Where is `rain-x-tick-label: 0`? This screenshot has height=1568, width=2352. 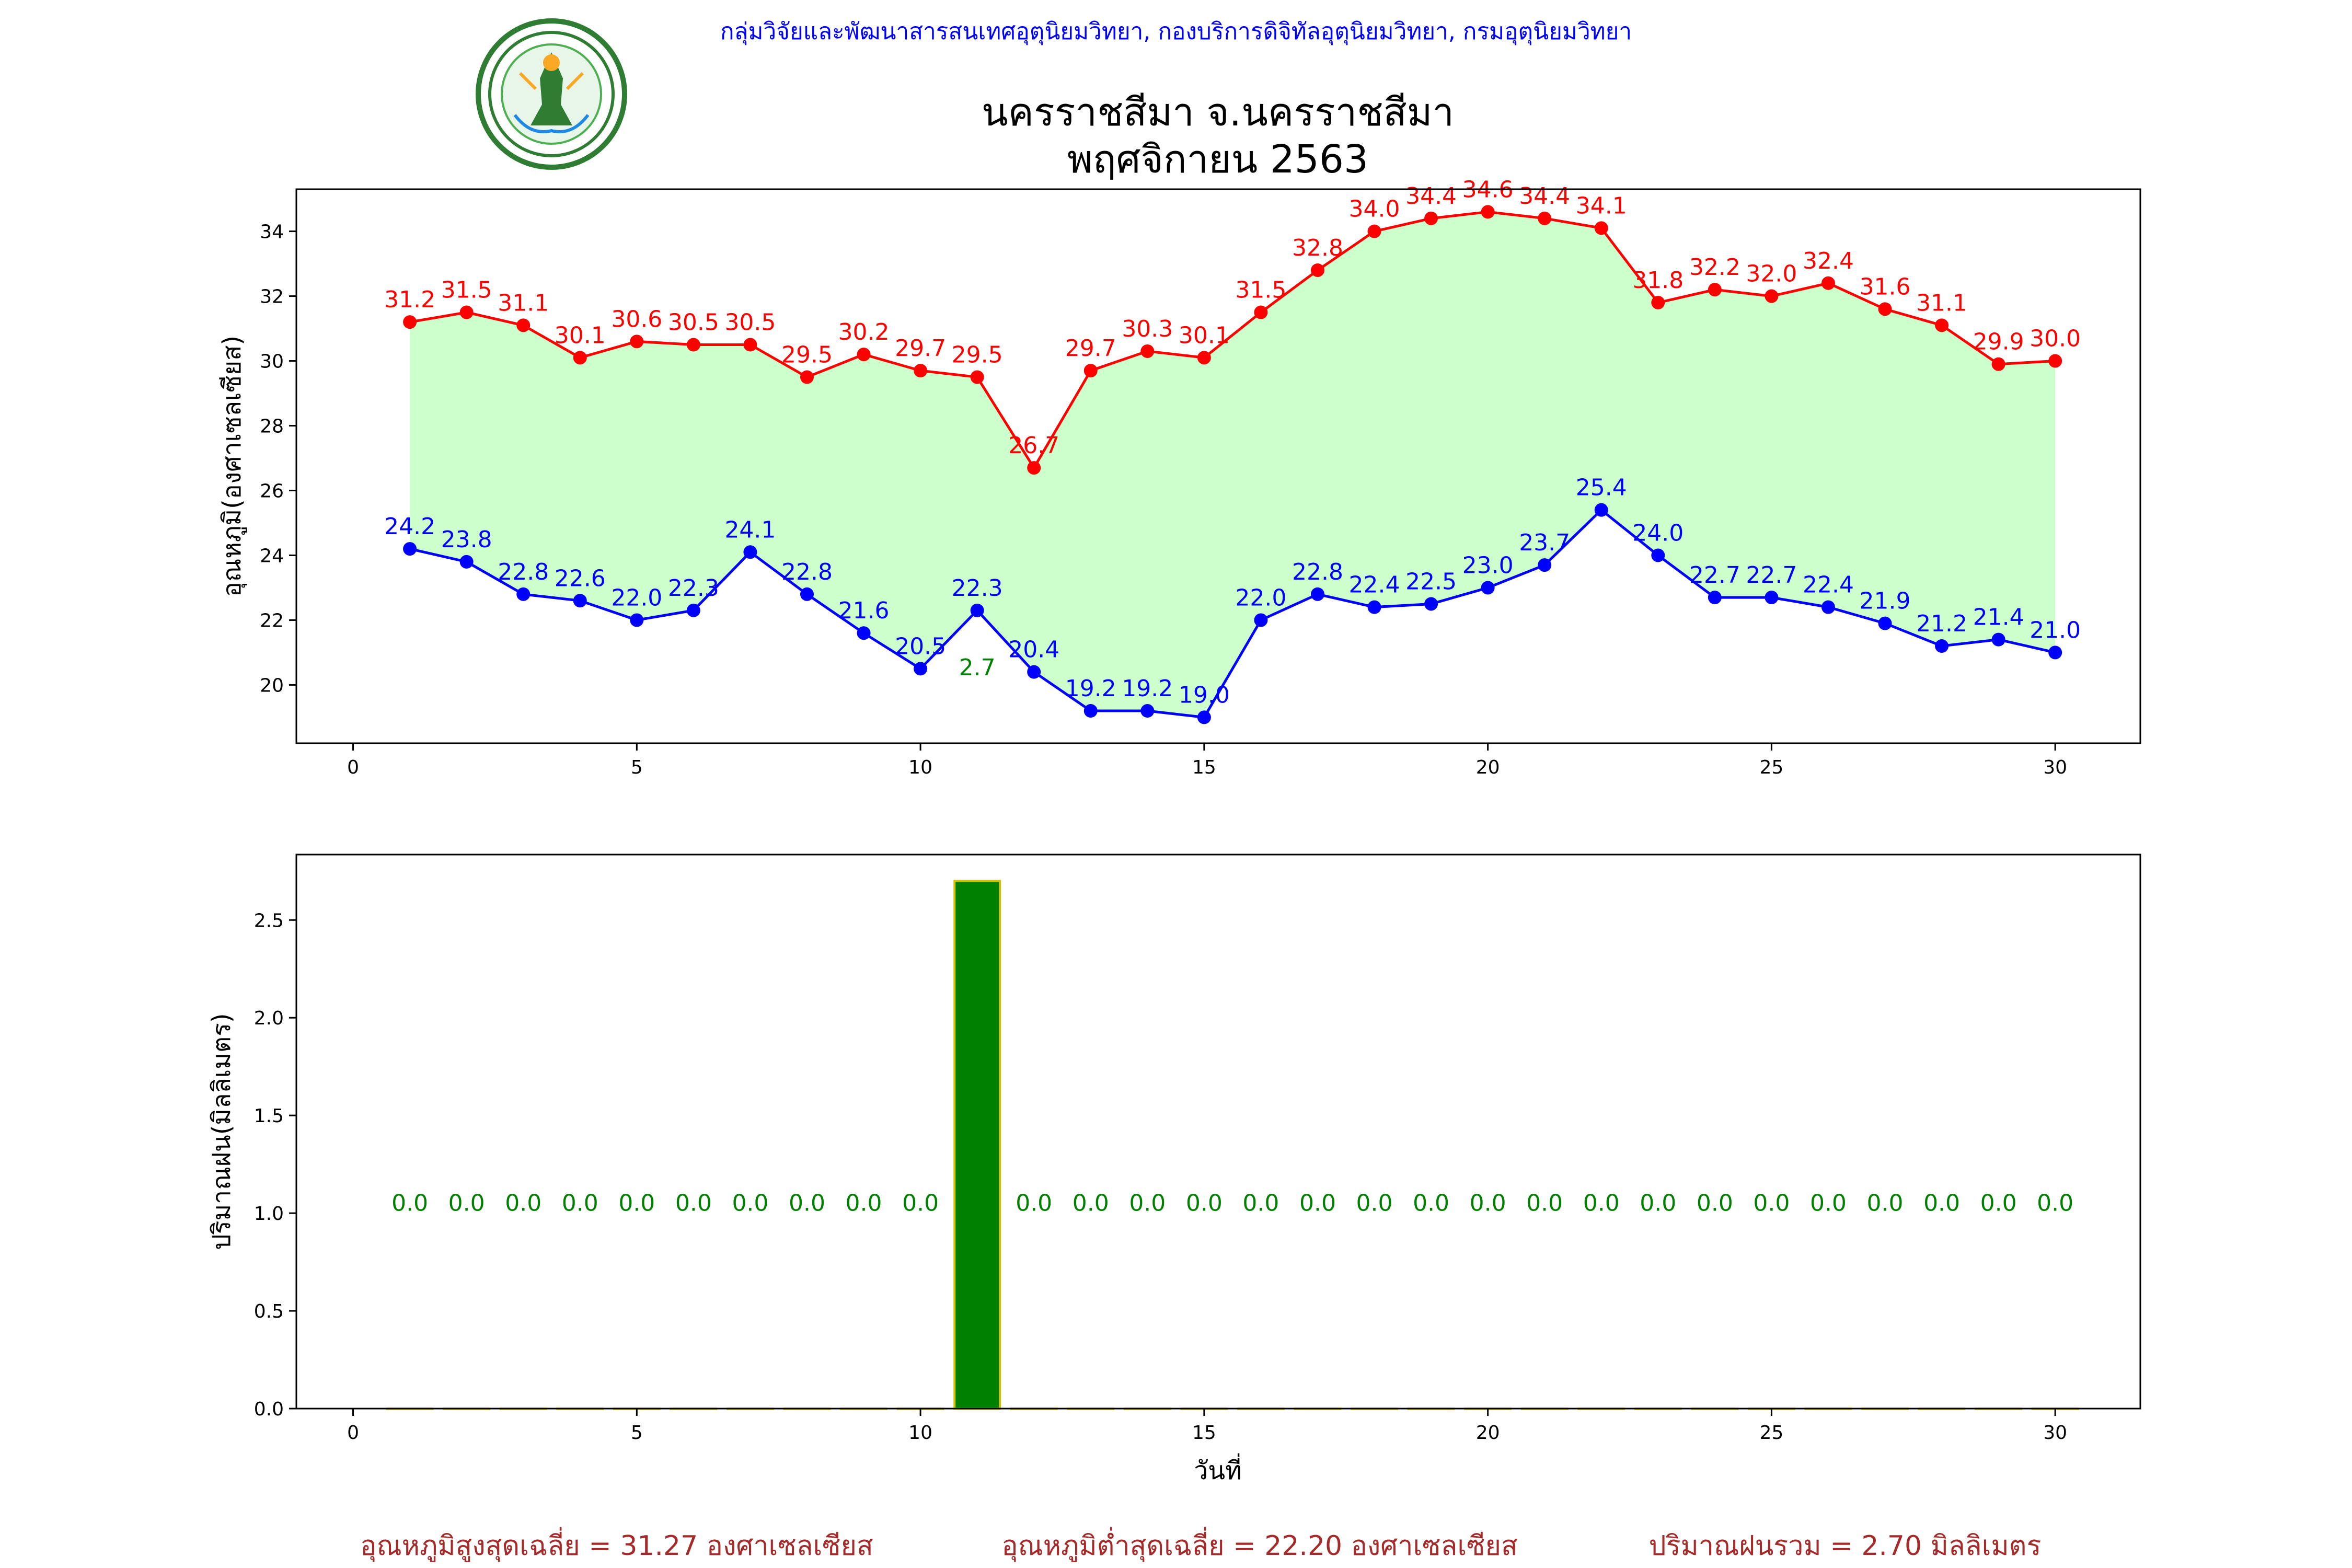 rain-x-tick-label: 0 is located at coordinates (353, 1433).